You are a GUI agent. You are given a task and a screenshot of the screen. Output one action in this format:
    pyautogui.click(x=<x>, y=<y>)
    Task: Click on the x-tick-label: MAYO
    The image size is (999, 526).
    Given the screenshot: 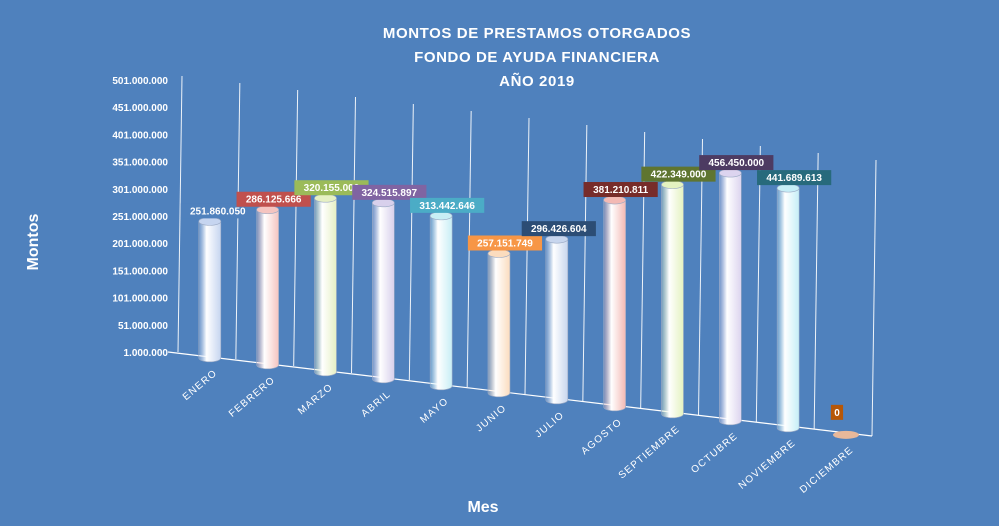 What is the action you would take?
    pyautogui.click(x=434, y=411)
    